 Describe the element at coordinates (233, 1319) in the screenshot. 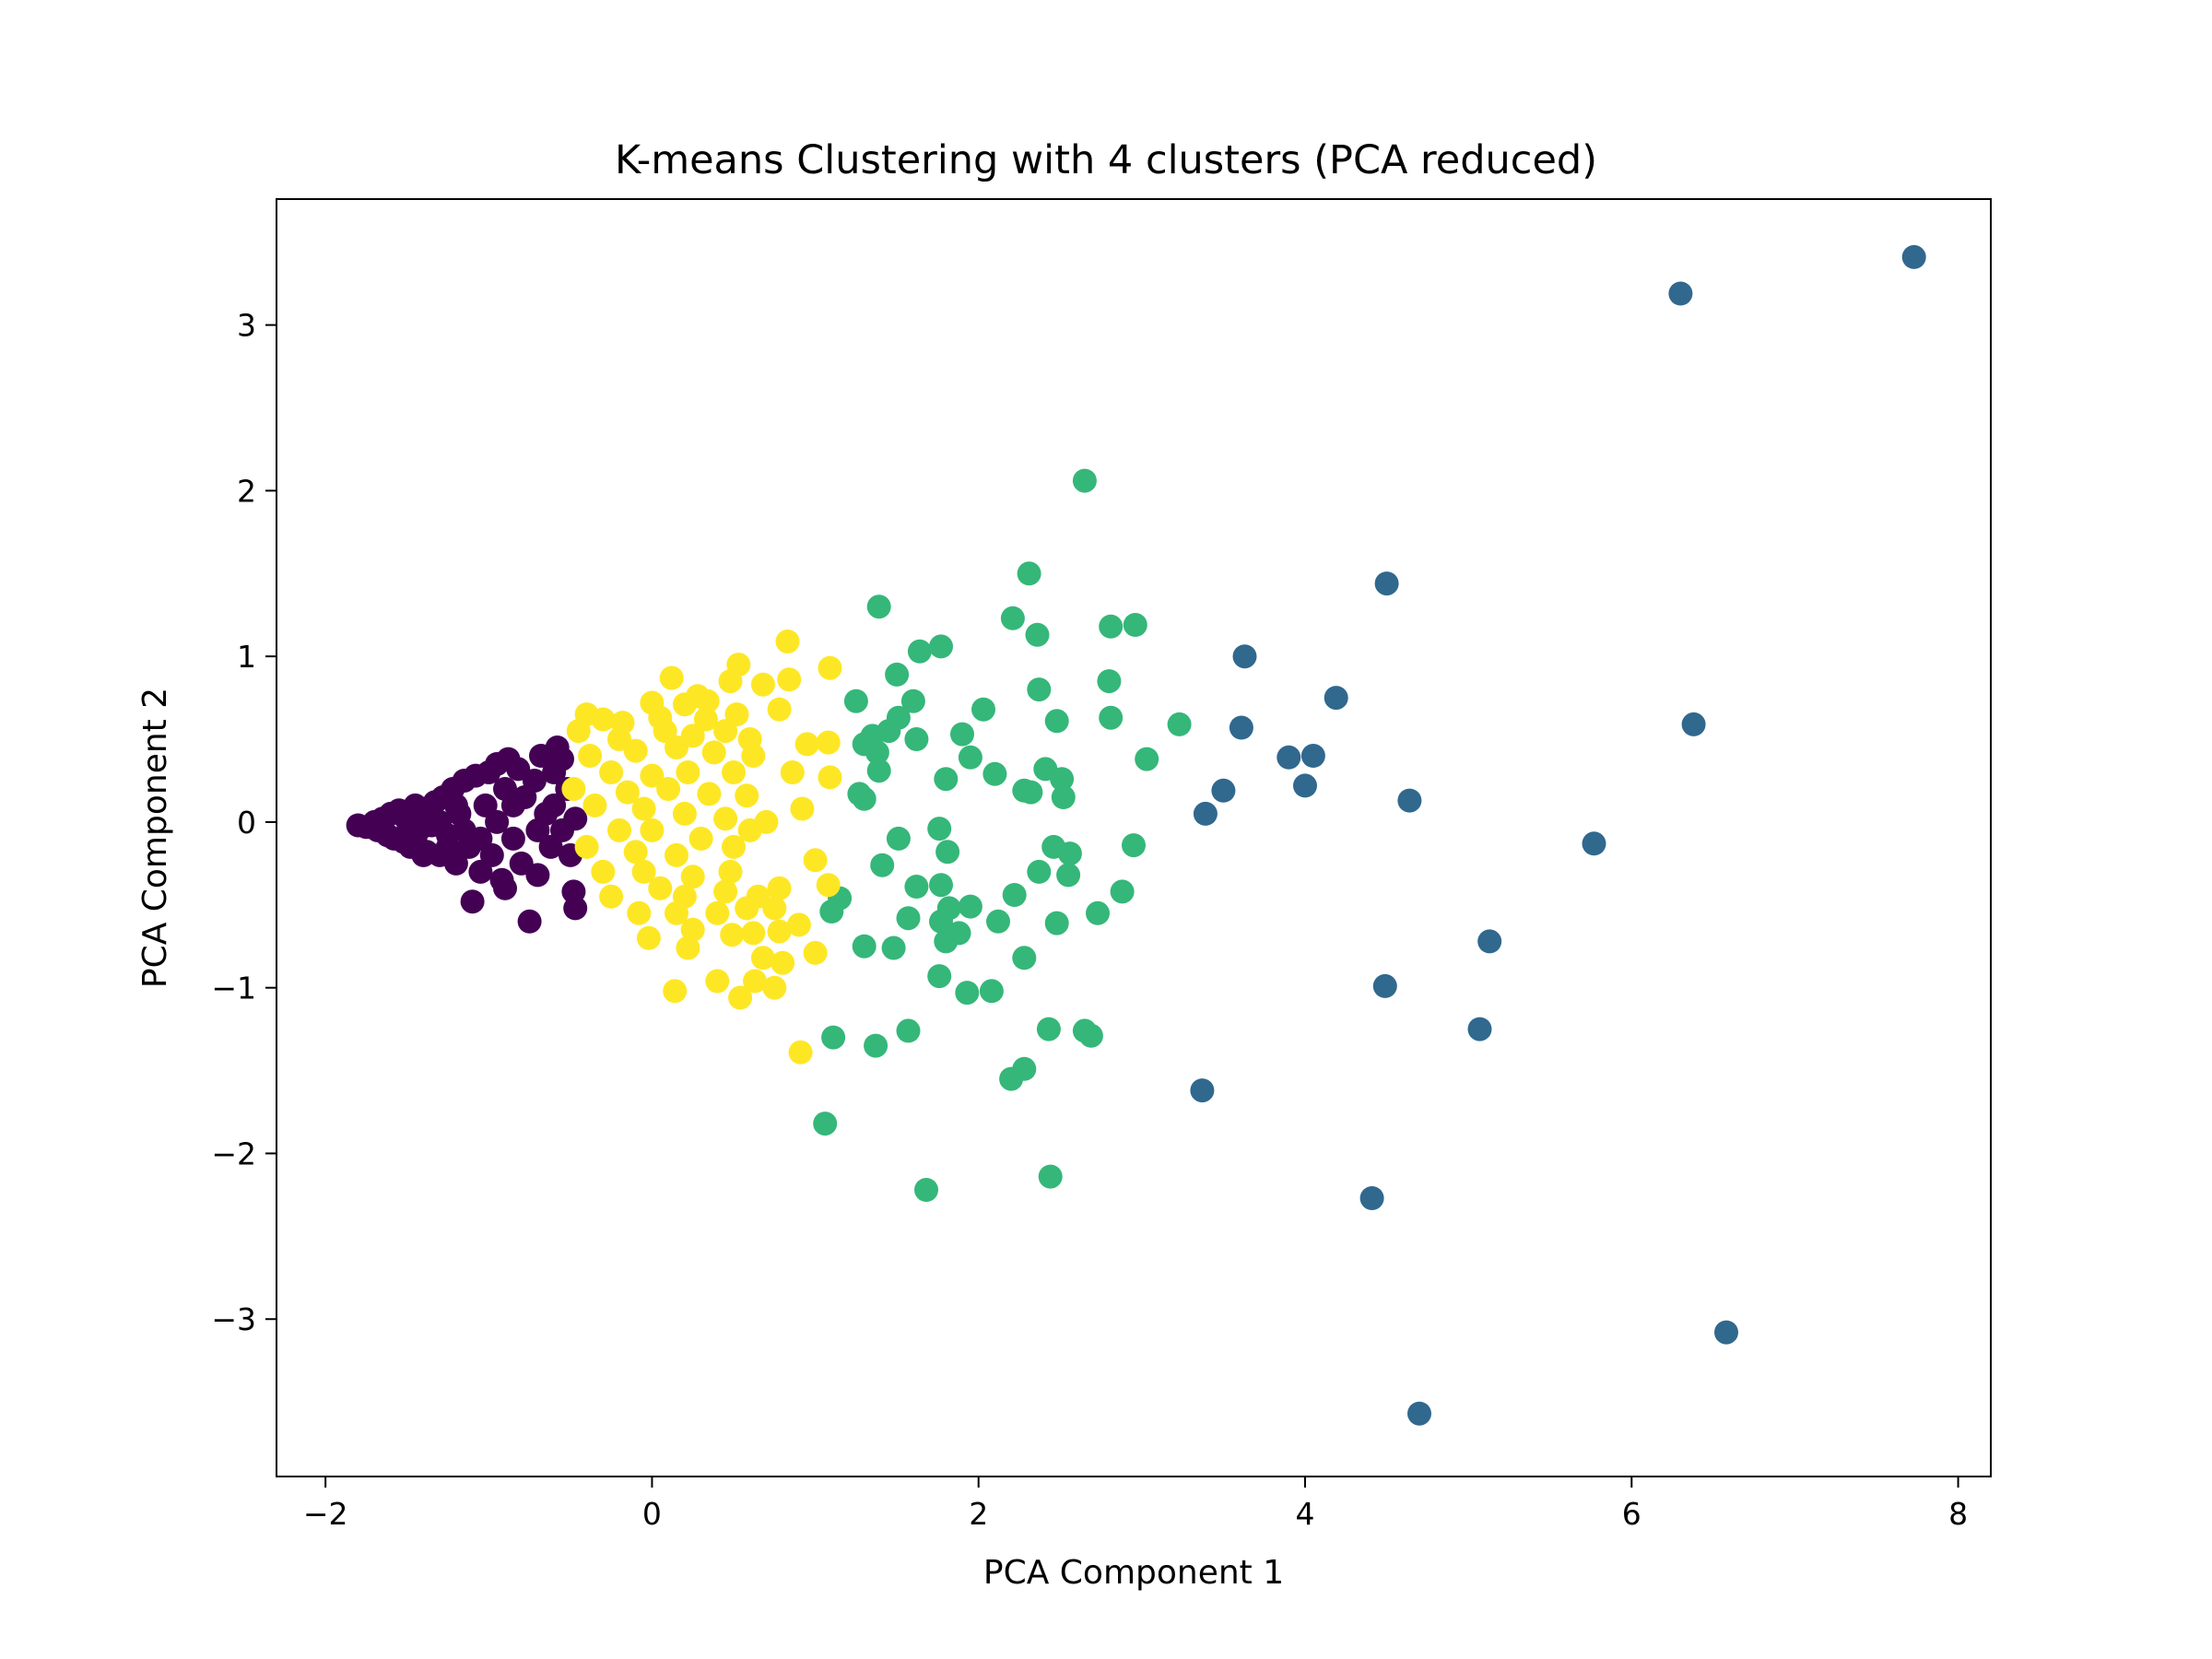

I see `y-tick-label: −3` at that location.